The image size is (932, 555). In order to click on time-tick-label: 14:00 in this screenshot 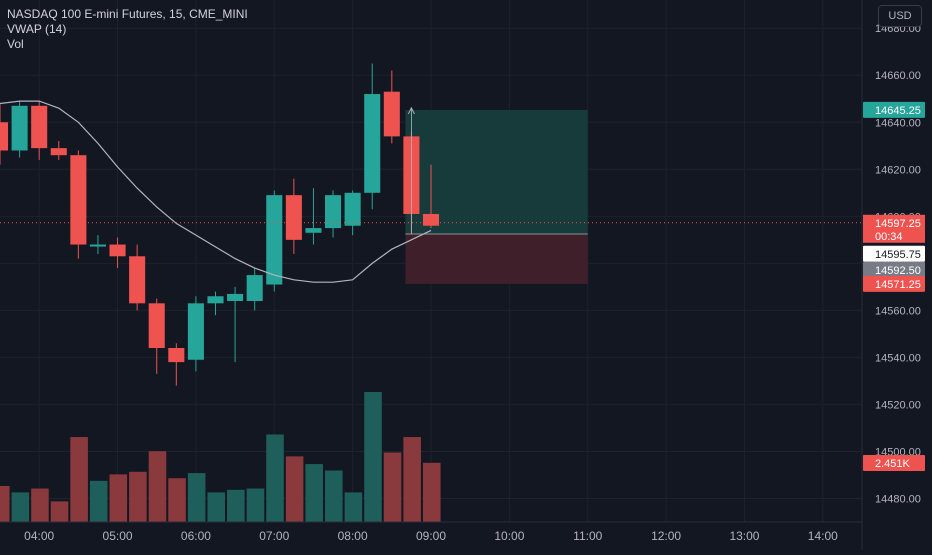, I will do `click(823, 536)`.